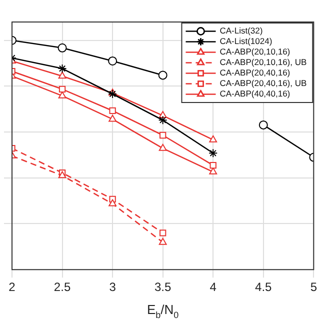 The image size is (320, 320). Describe the element at coordinates (112, 287) in the screenshot. I see `x-tick-label: 3` at that location.